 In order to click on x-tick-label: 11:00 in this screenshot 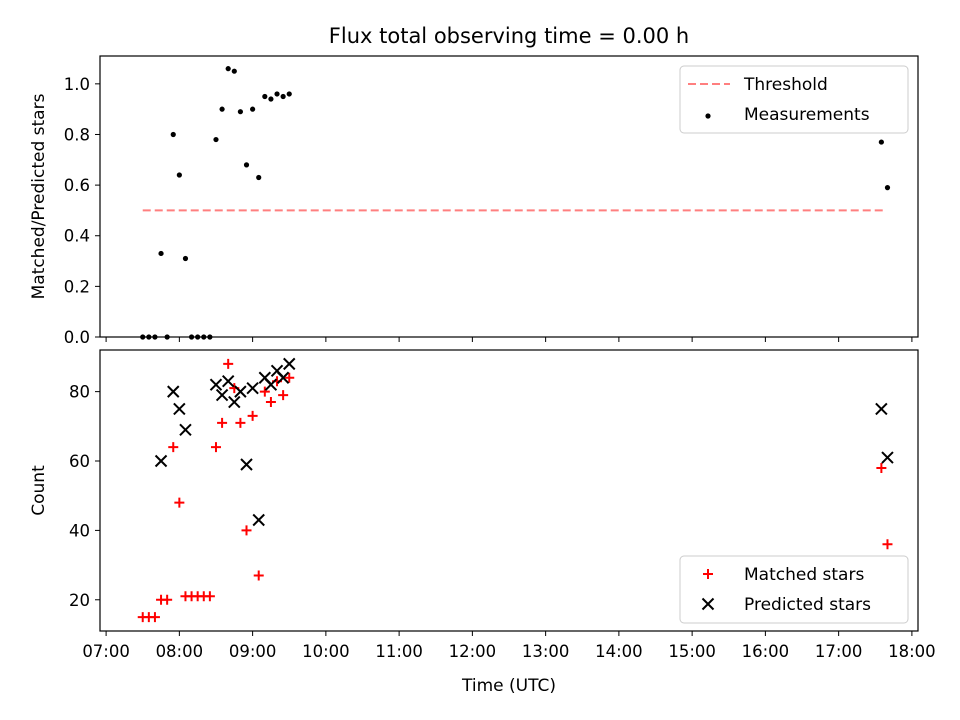, I will do `click(399, 651)`.